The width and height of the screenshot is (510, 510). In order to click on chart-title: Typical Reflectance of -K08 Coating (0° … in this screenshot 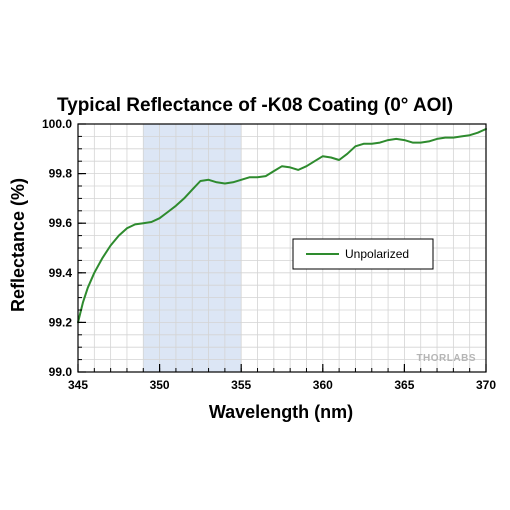, I will do `click(255, 105)`.